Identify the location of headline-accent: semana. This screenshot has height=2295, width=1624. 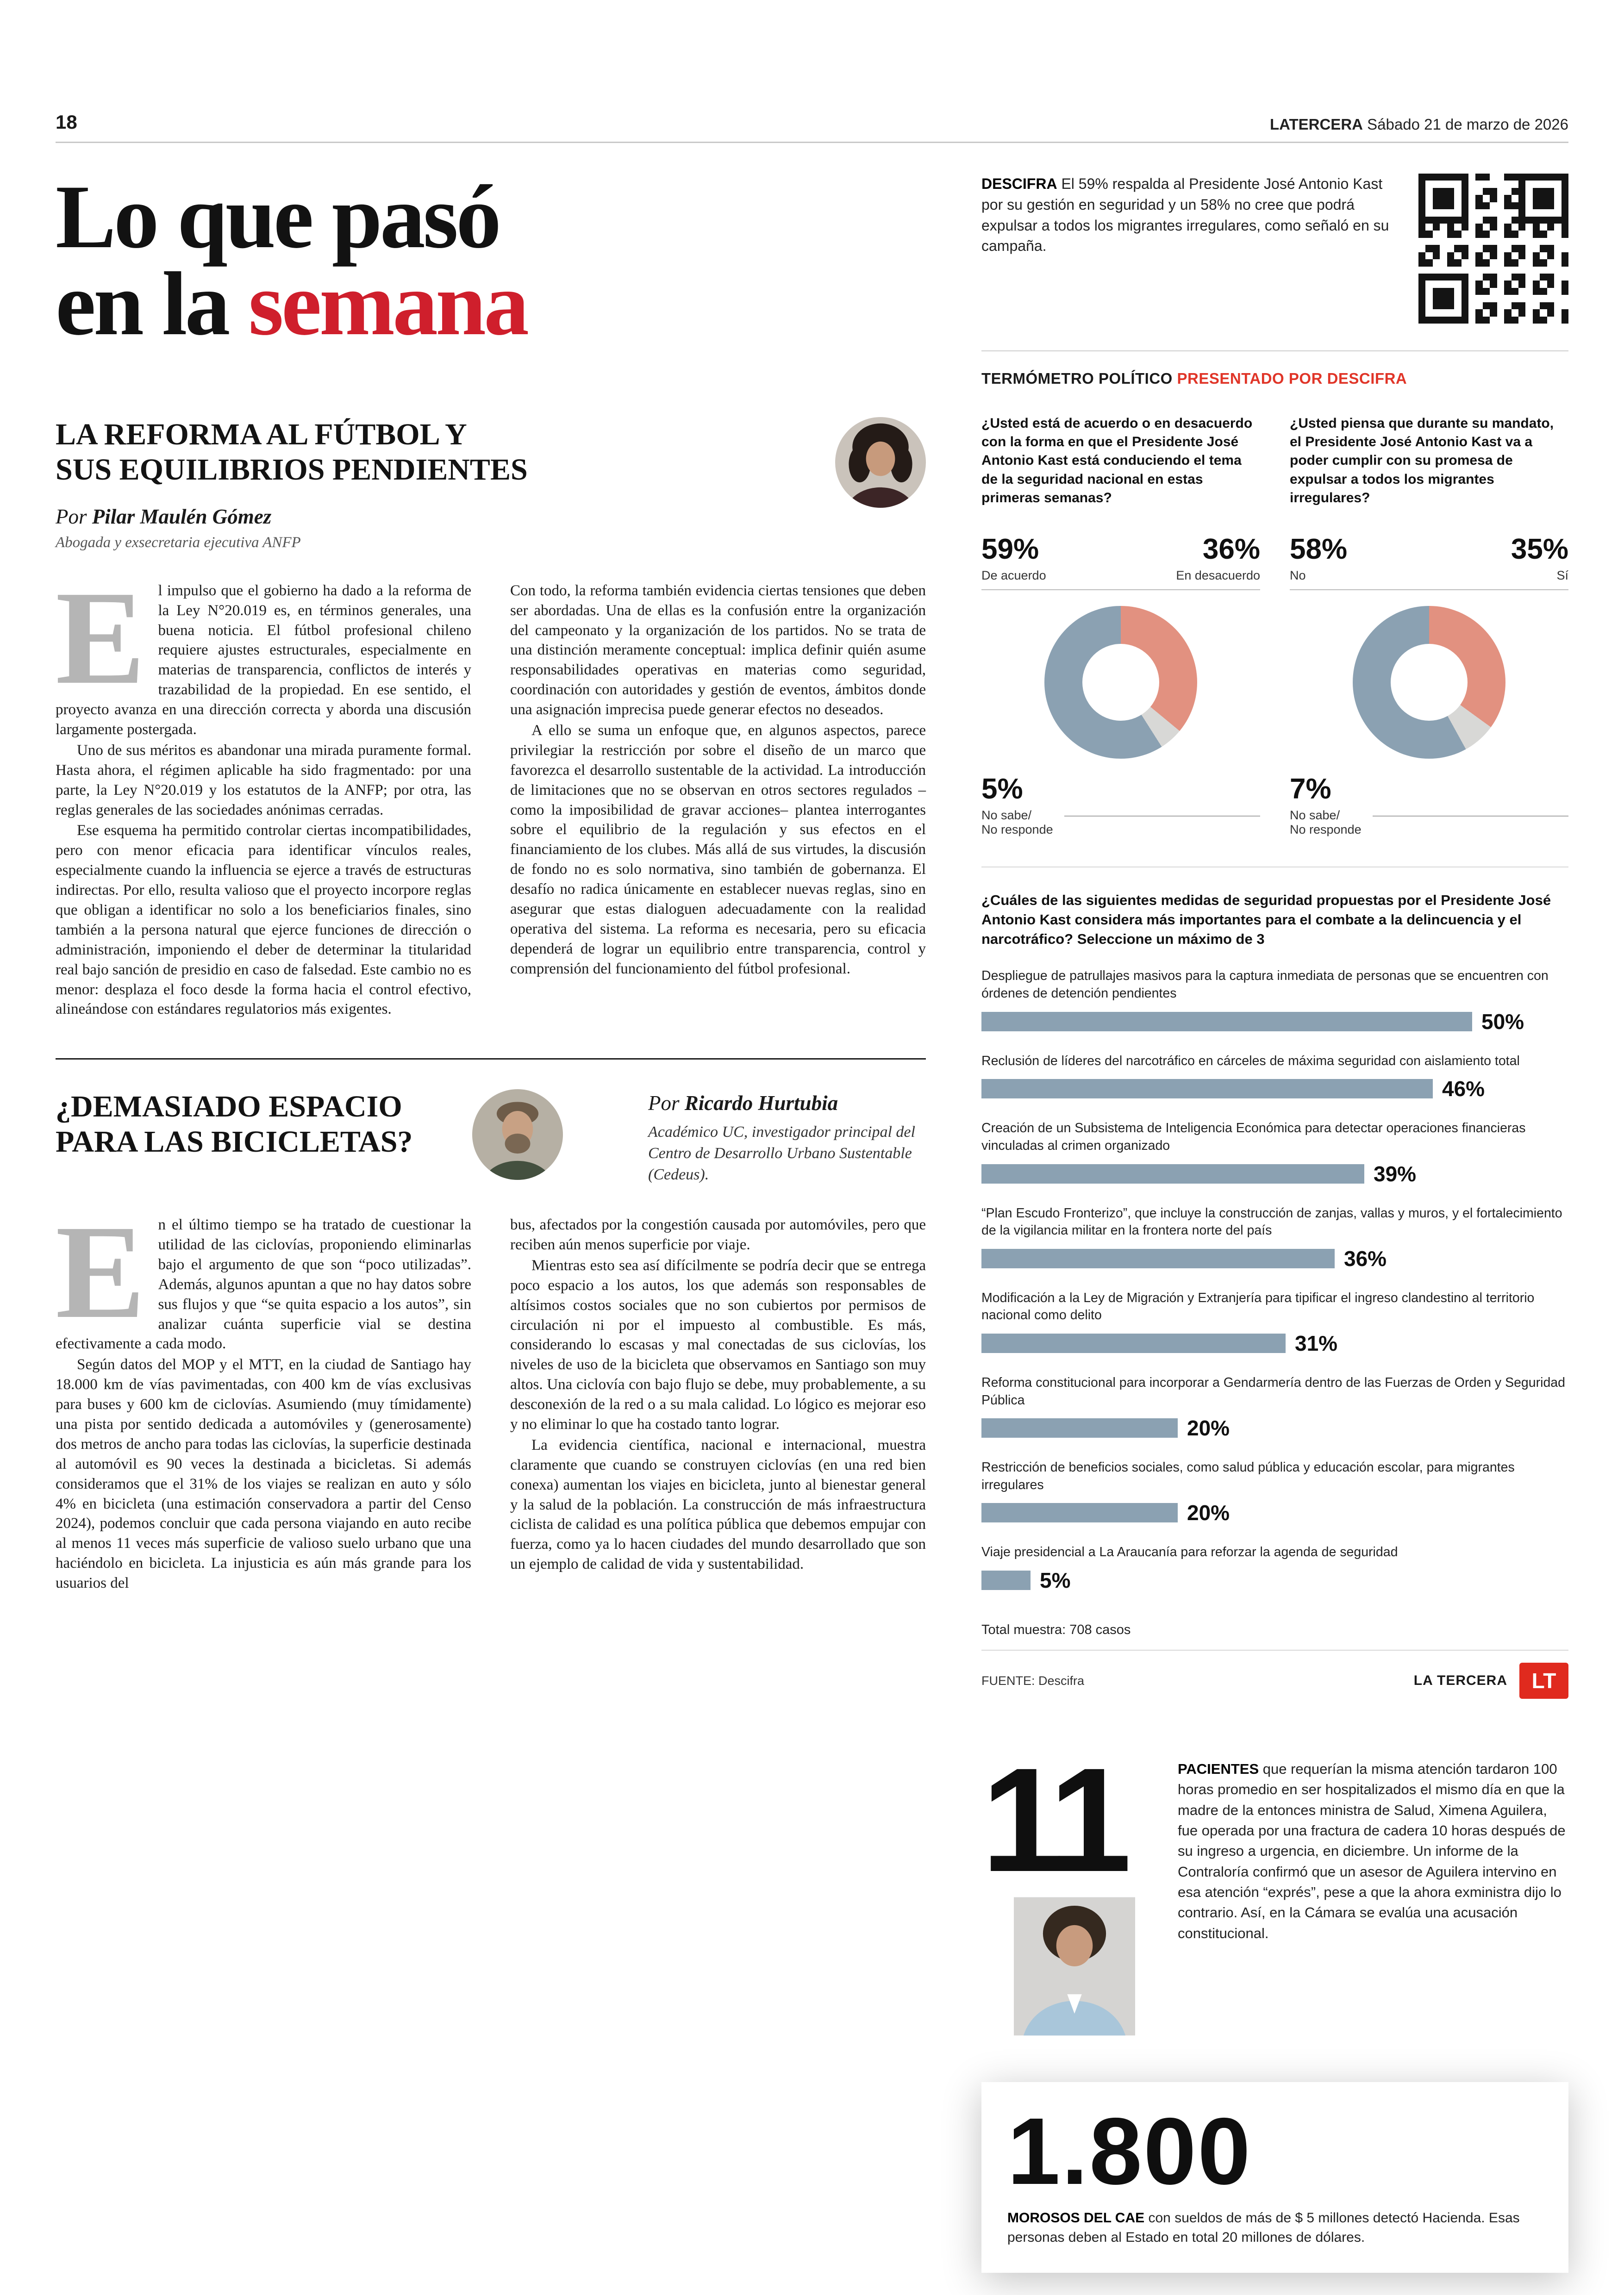
(388, 304).